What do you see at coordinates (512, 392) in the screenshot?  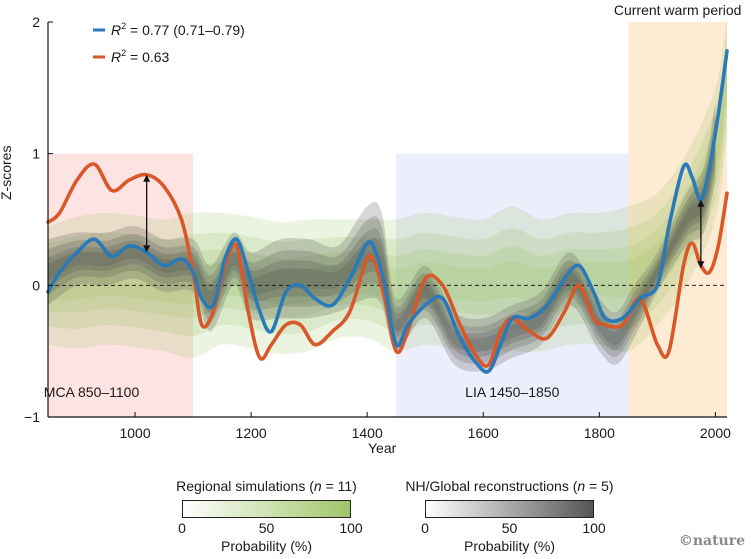 I see `period-label: LIA 1450–1850` at bounding box center [512, 392].